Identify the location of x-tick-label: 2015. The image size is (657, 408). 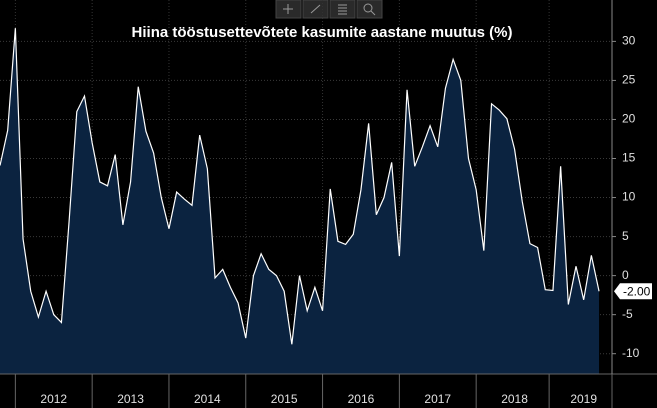
(284, 399).